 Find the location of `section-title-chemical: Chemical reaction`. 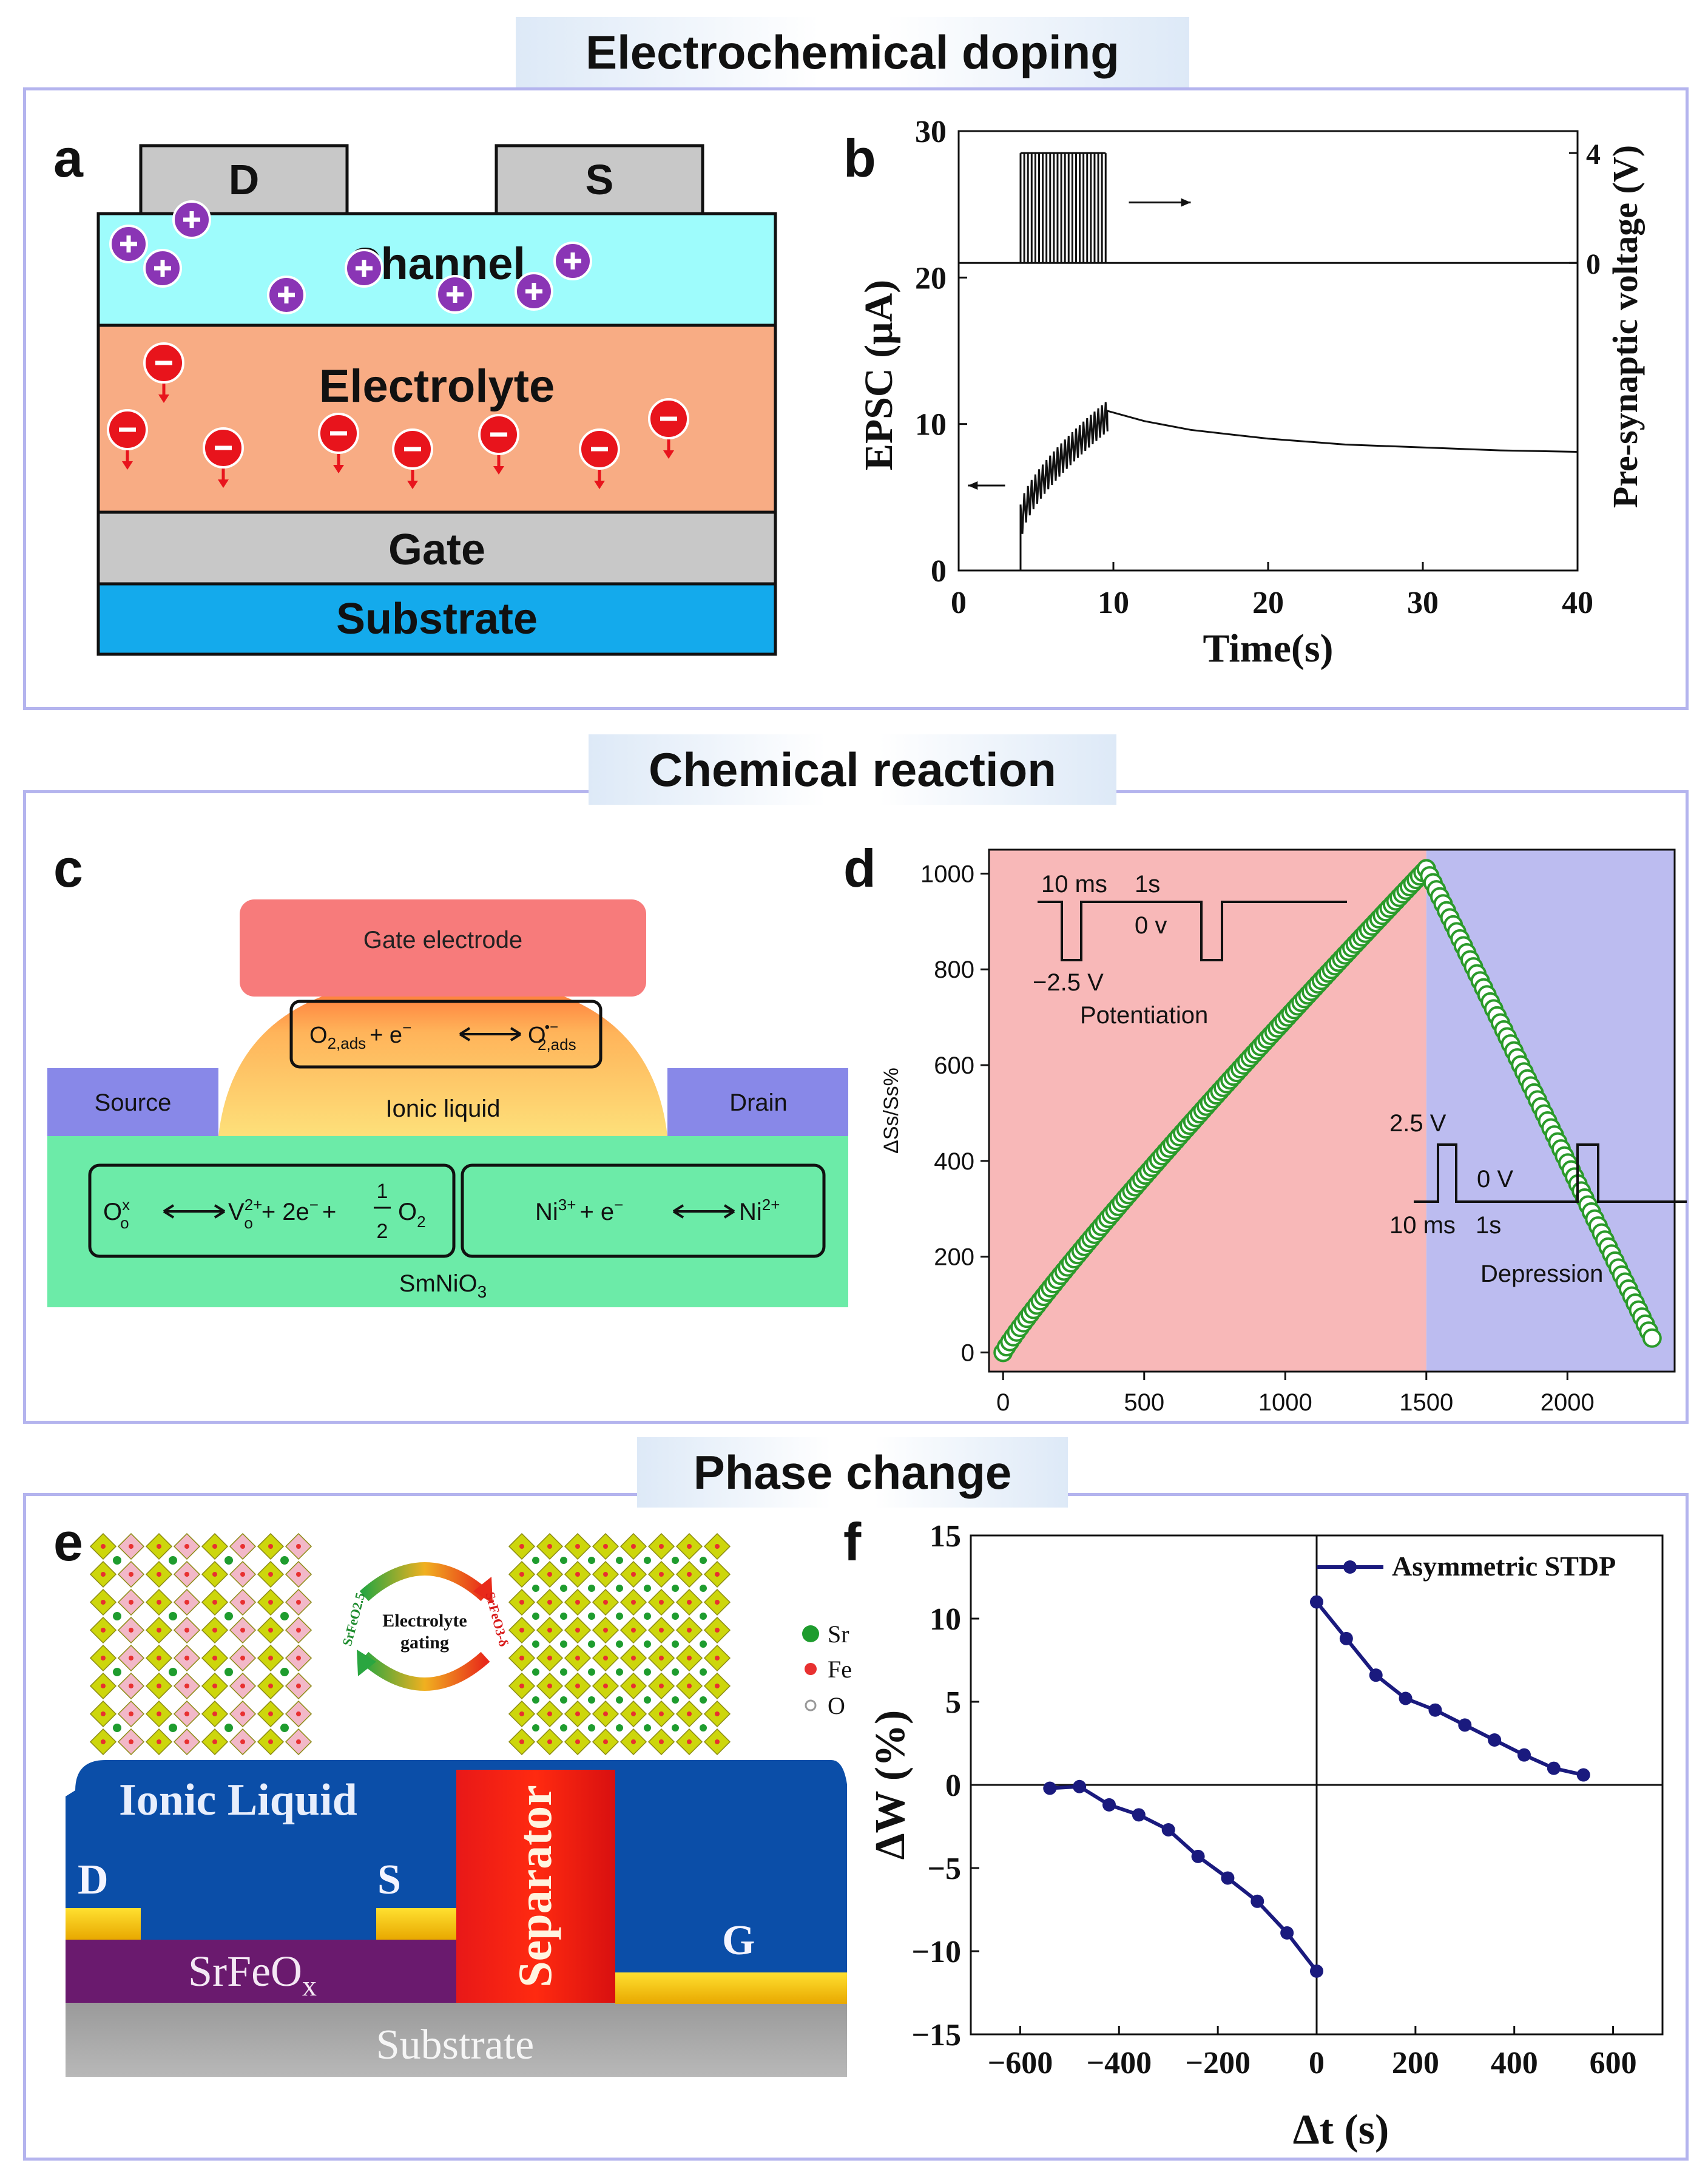

section-title-chemical: Chemical reaction is located at coordinates (853, 769).